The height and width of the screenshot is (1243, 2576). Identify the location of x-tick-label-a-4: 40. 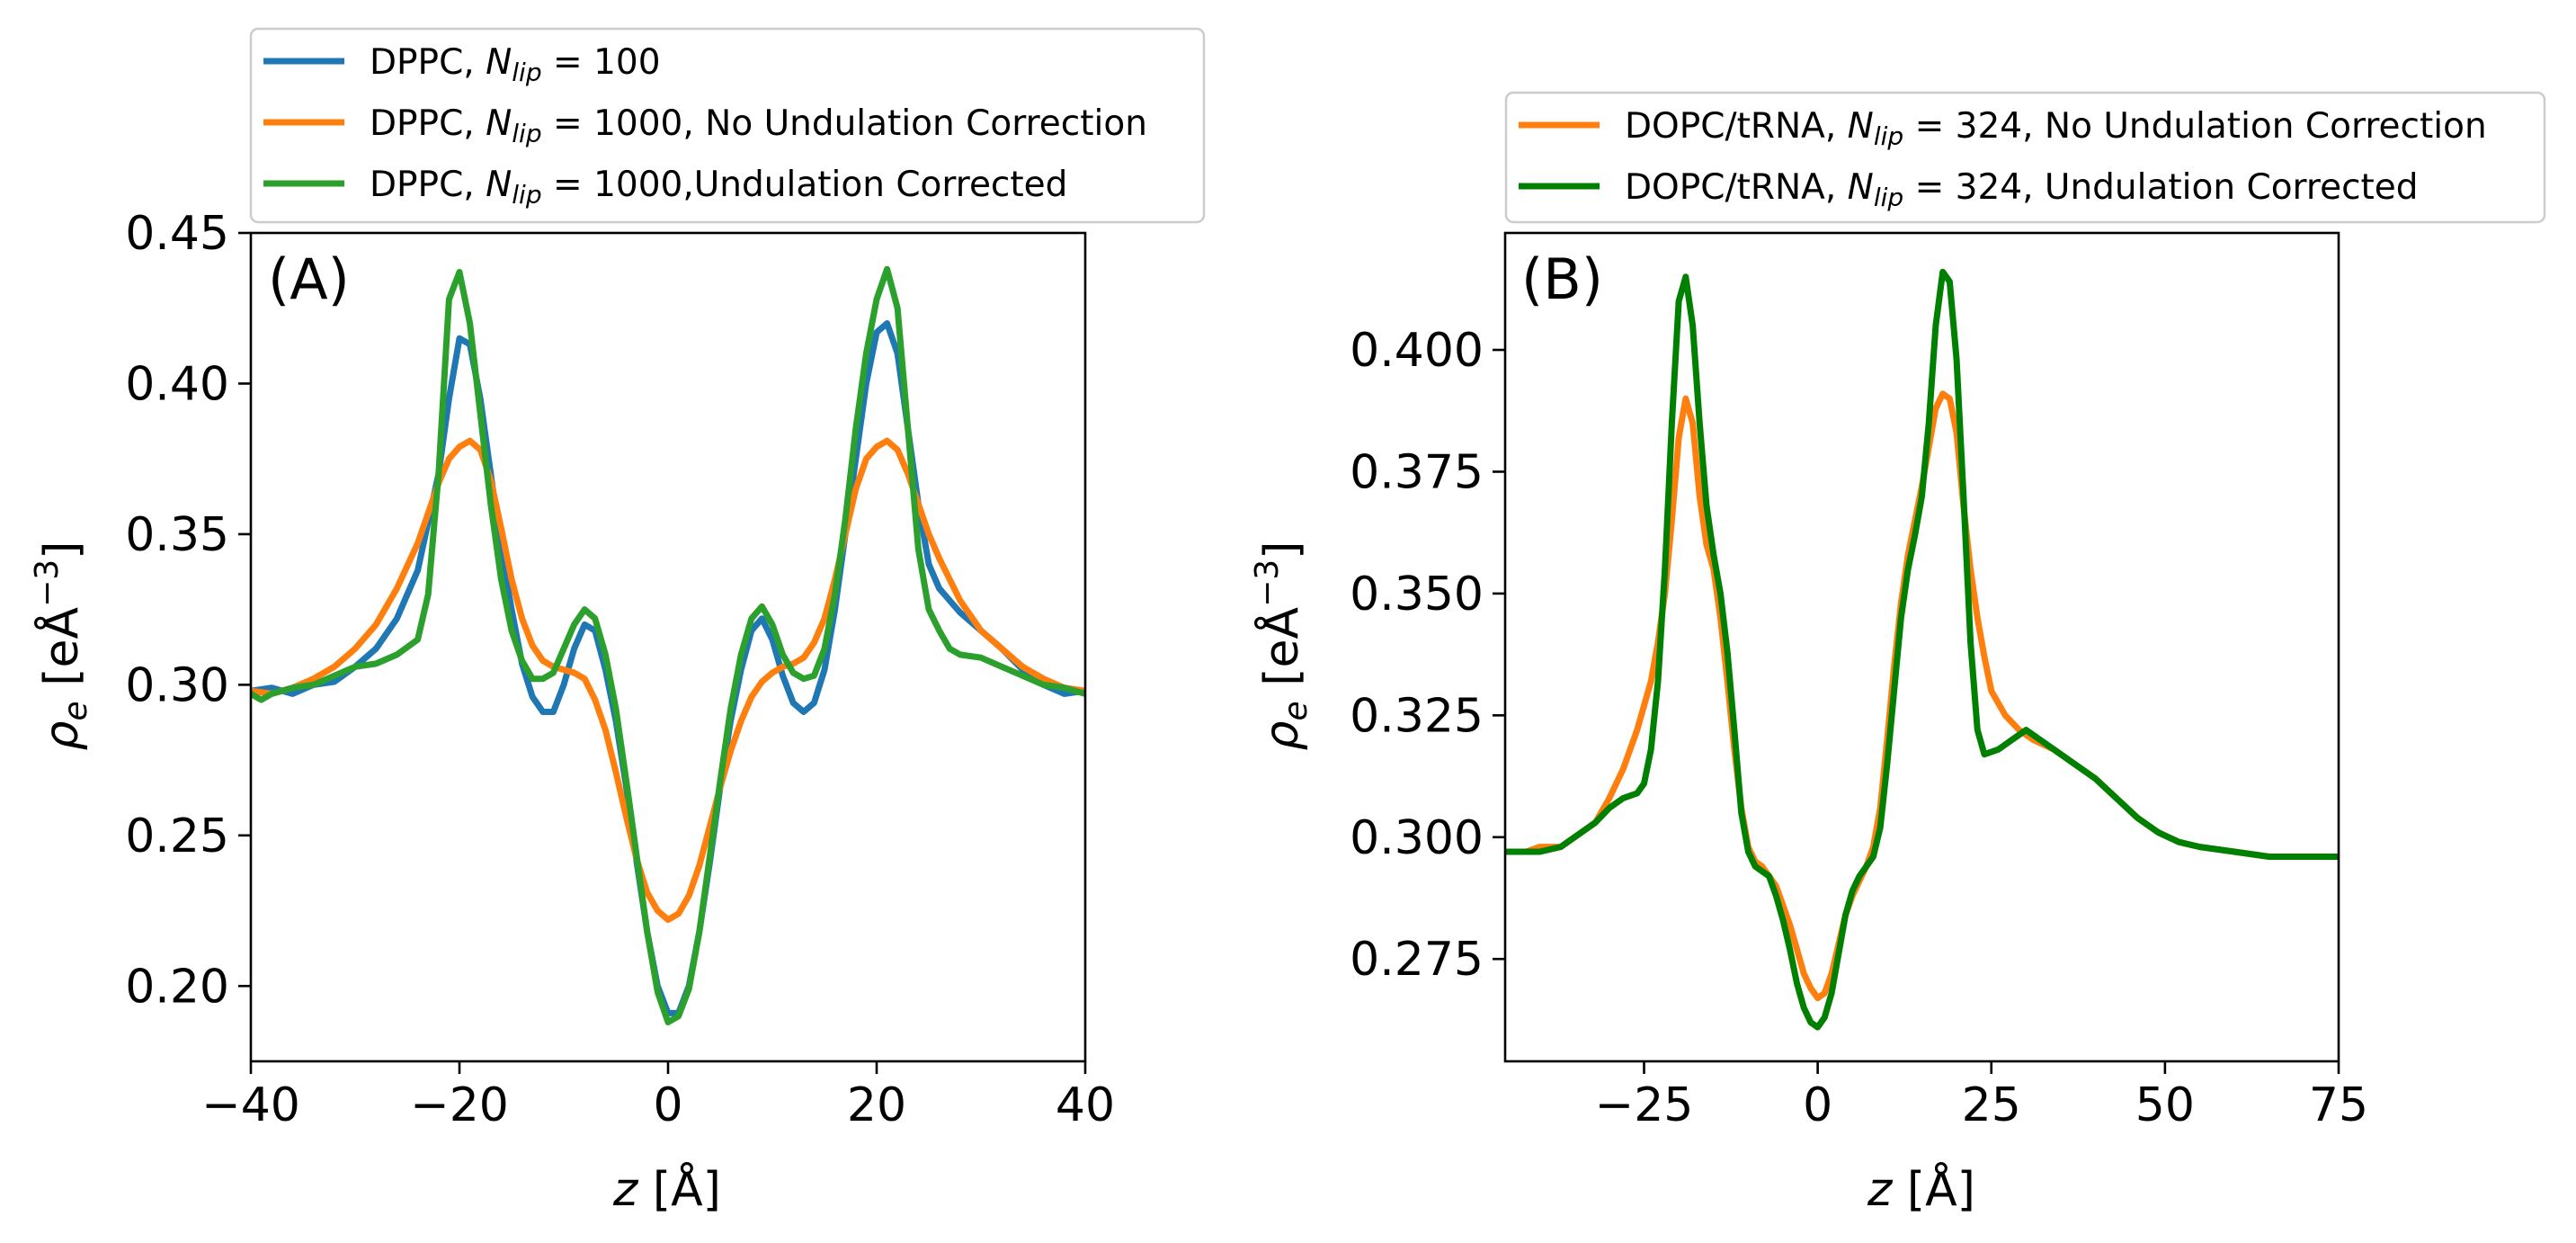
(1086, 1105).